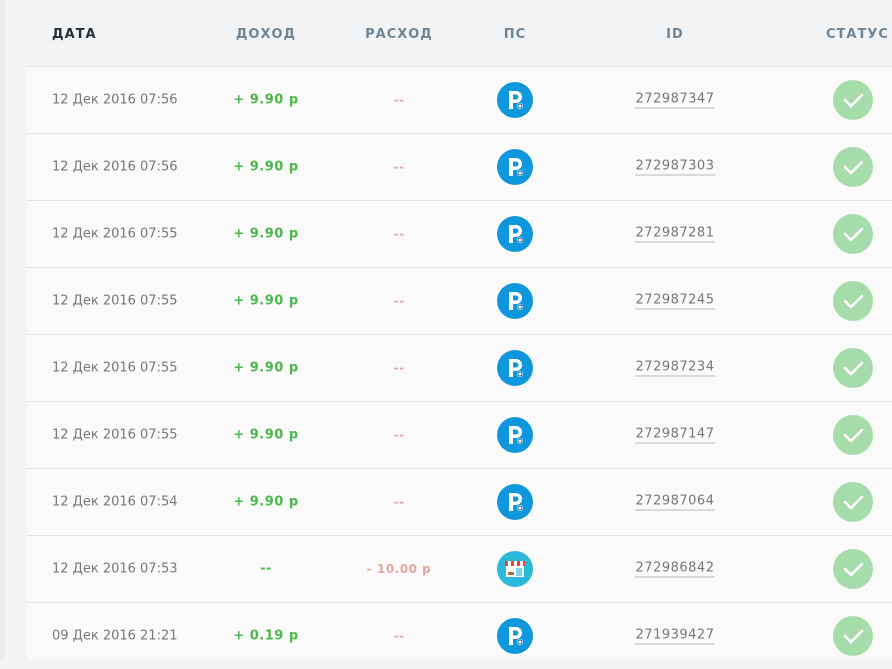 Image resolution: width=892 pixels, height=669 pixels. I want to click on table-row: 12 Дек 2016 07:55 + 9.90 р -- 272987147, so click(459, 434).